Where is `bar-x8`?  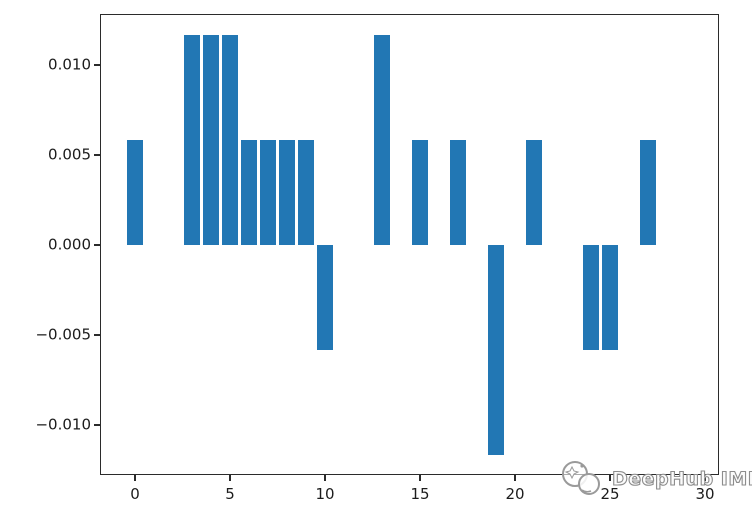
bar-x8 is located at coordinates (287, 192).